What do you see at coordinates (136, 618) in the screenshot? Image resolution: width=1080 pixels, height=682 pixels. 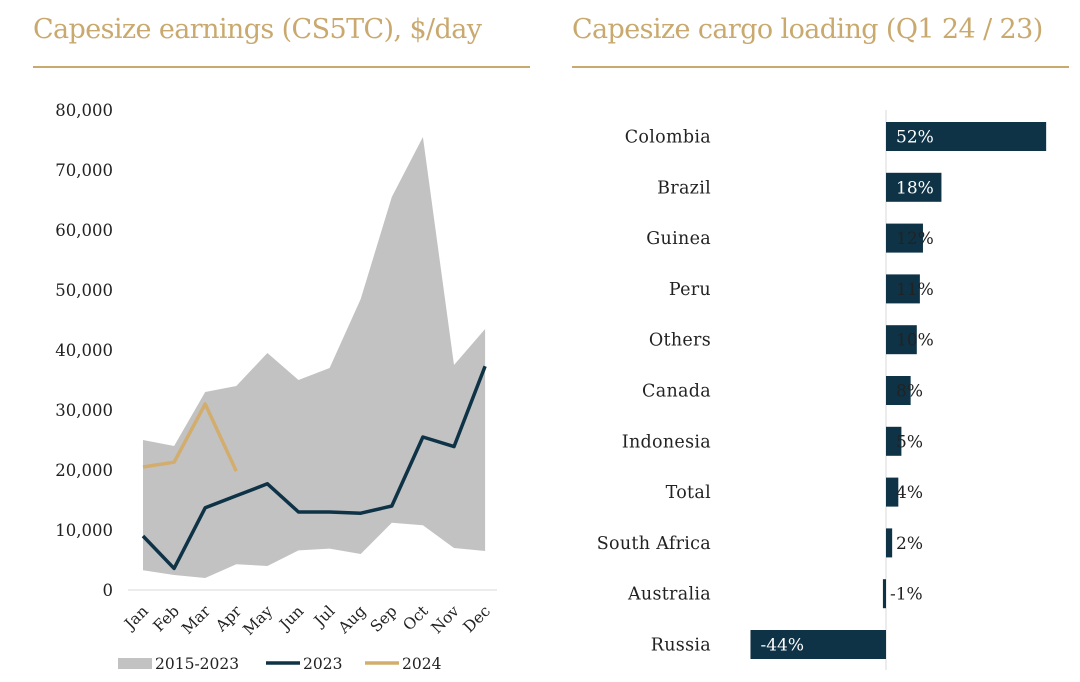 I see `x-tick-label: Jan` at bounding box center [136, 618].